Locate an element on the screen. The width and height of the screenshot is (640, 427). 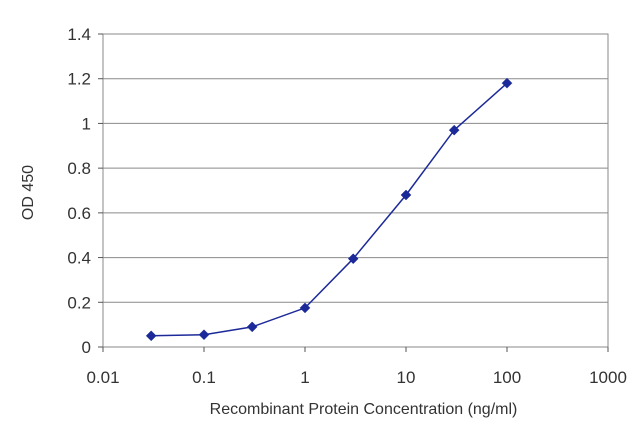
x-tick-label: 0.1 is located at coordinates (204, 377).